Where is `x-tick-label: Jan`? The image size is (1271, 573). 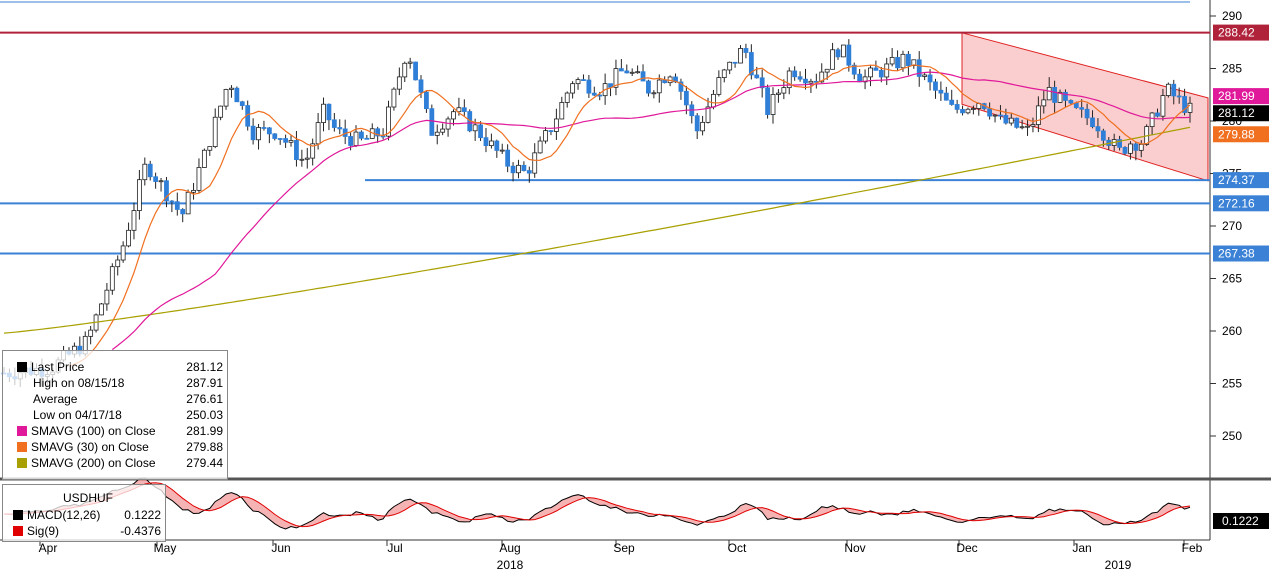
x-tick-label: Jan is located at coordinates (1081, 548).